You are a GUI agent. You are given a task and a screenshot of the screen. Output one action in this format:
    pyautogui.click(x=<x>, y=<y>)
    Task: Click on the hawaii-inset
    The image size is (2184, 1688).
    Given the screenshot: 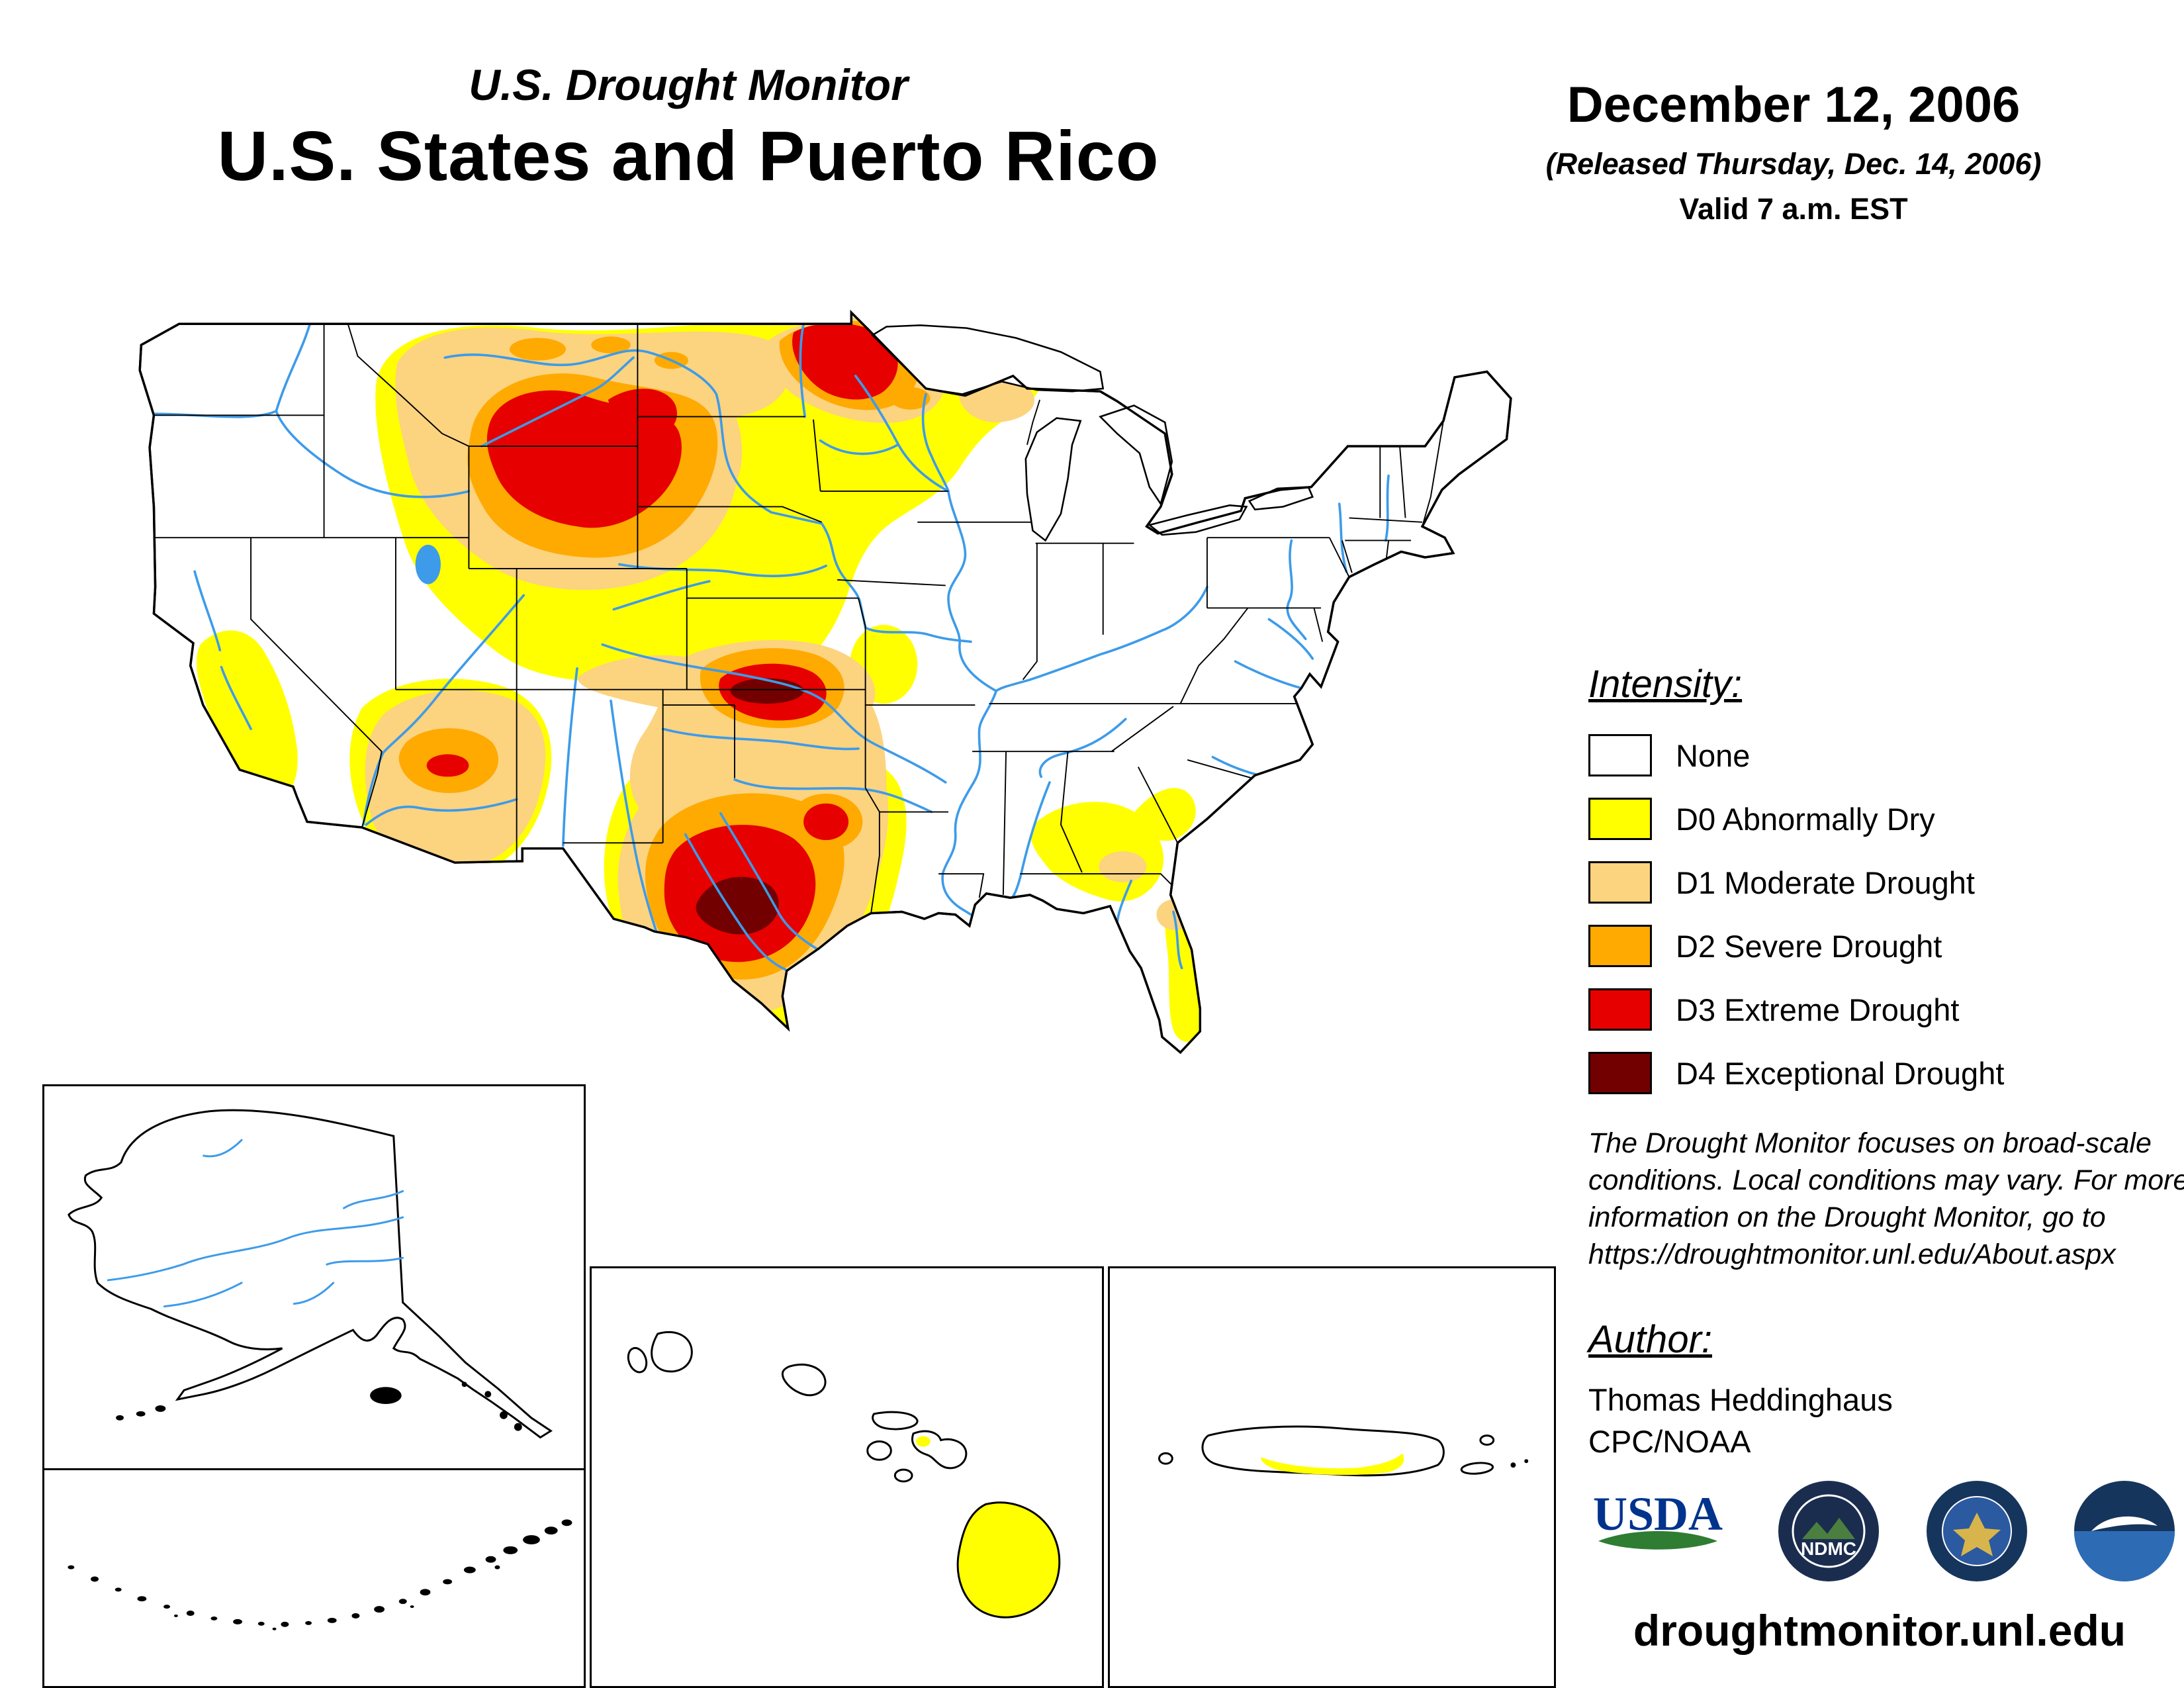 What is the action you would take?
    pyautogui.click(x=847, y=1477)
    